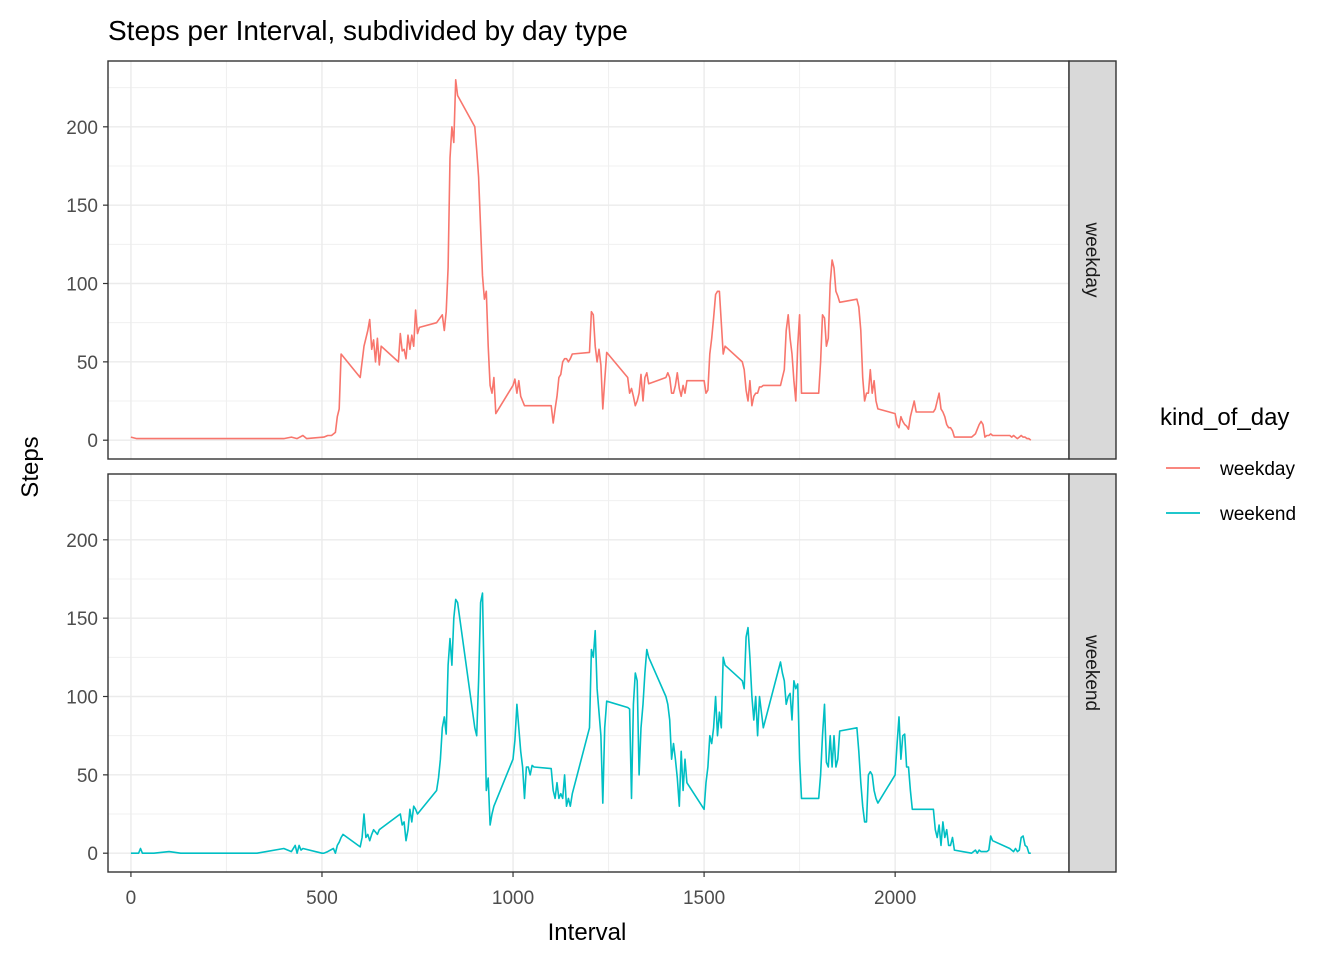 The image size is (1344, 960). I want to click on legend-item-weekday: weekday, so click(1230, 469).